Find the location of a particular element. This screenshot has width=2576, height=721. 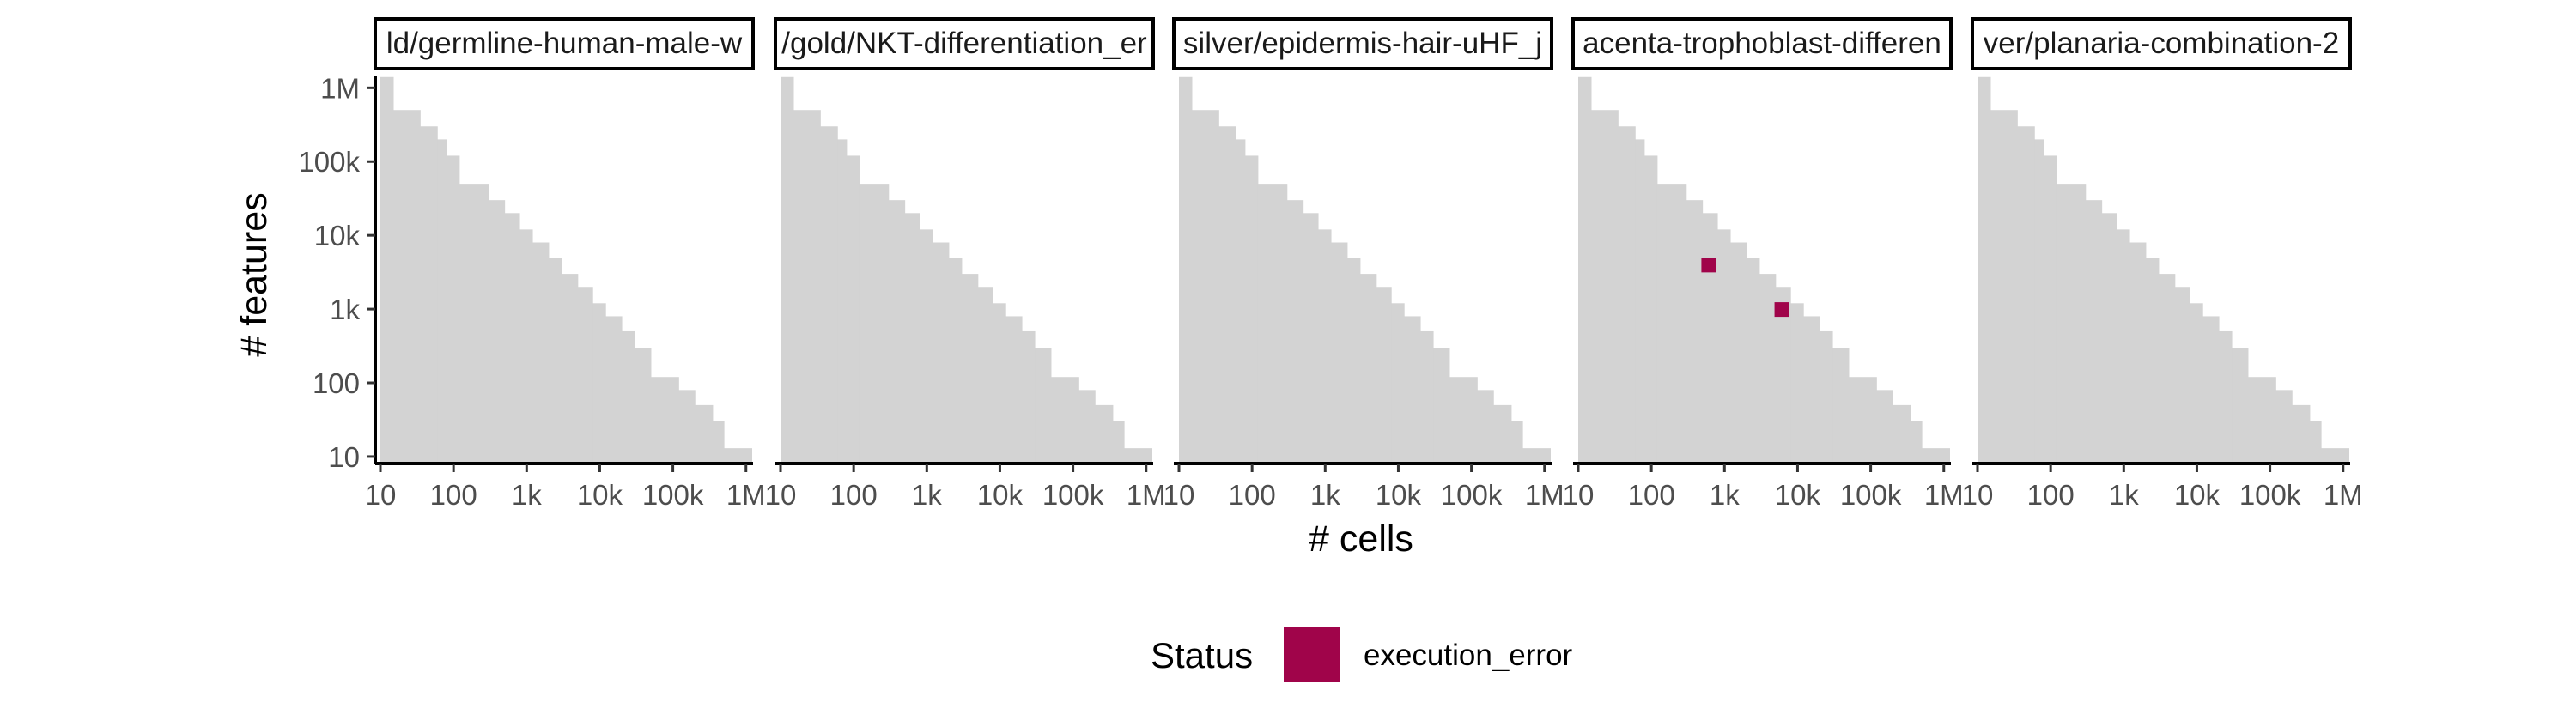

facet-panel: ld/germline-human-male-w 10 100 1k 10k 100k 1M is located at coordinates (565, 264).